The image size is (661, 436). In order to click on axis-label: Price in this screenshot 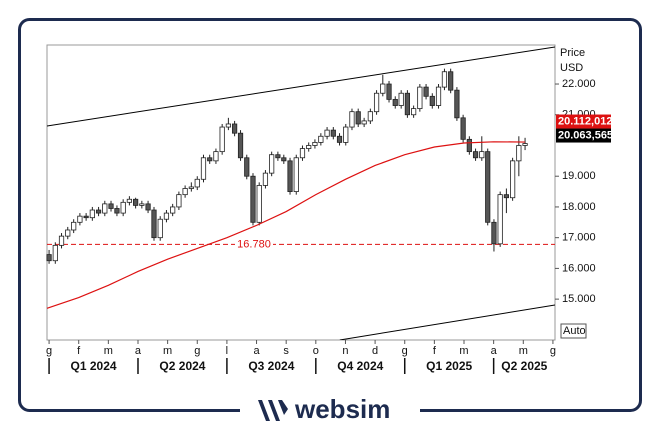, I will do `click(572, 53)`.